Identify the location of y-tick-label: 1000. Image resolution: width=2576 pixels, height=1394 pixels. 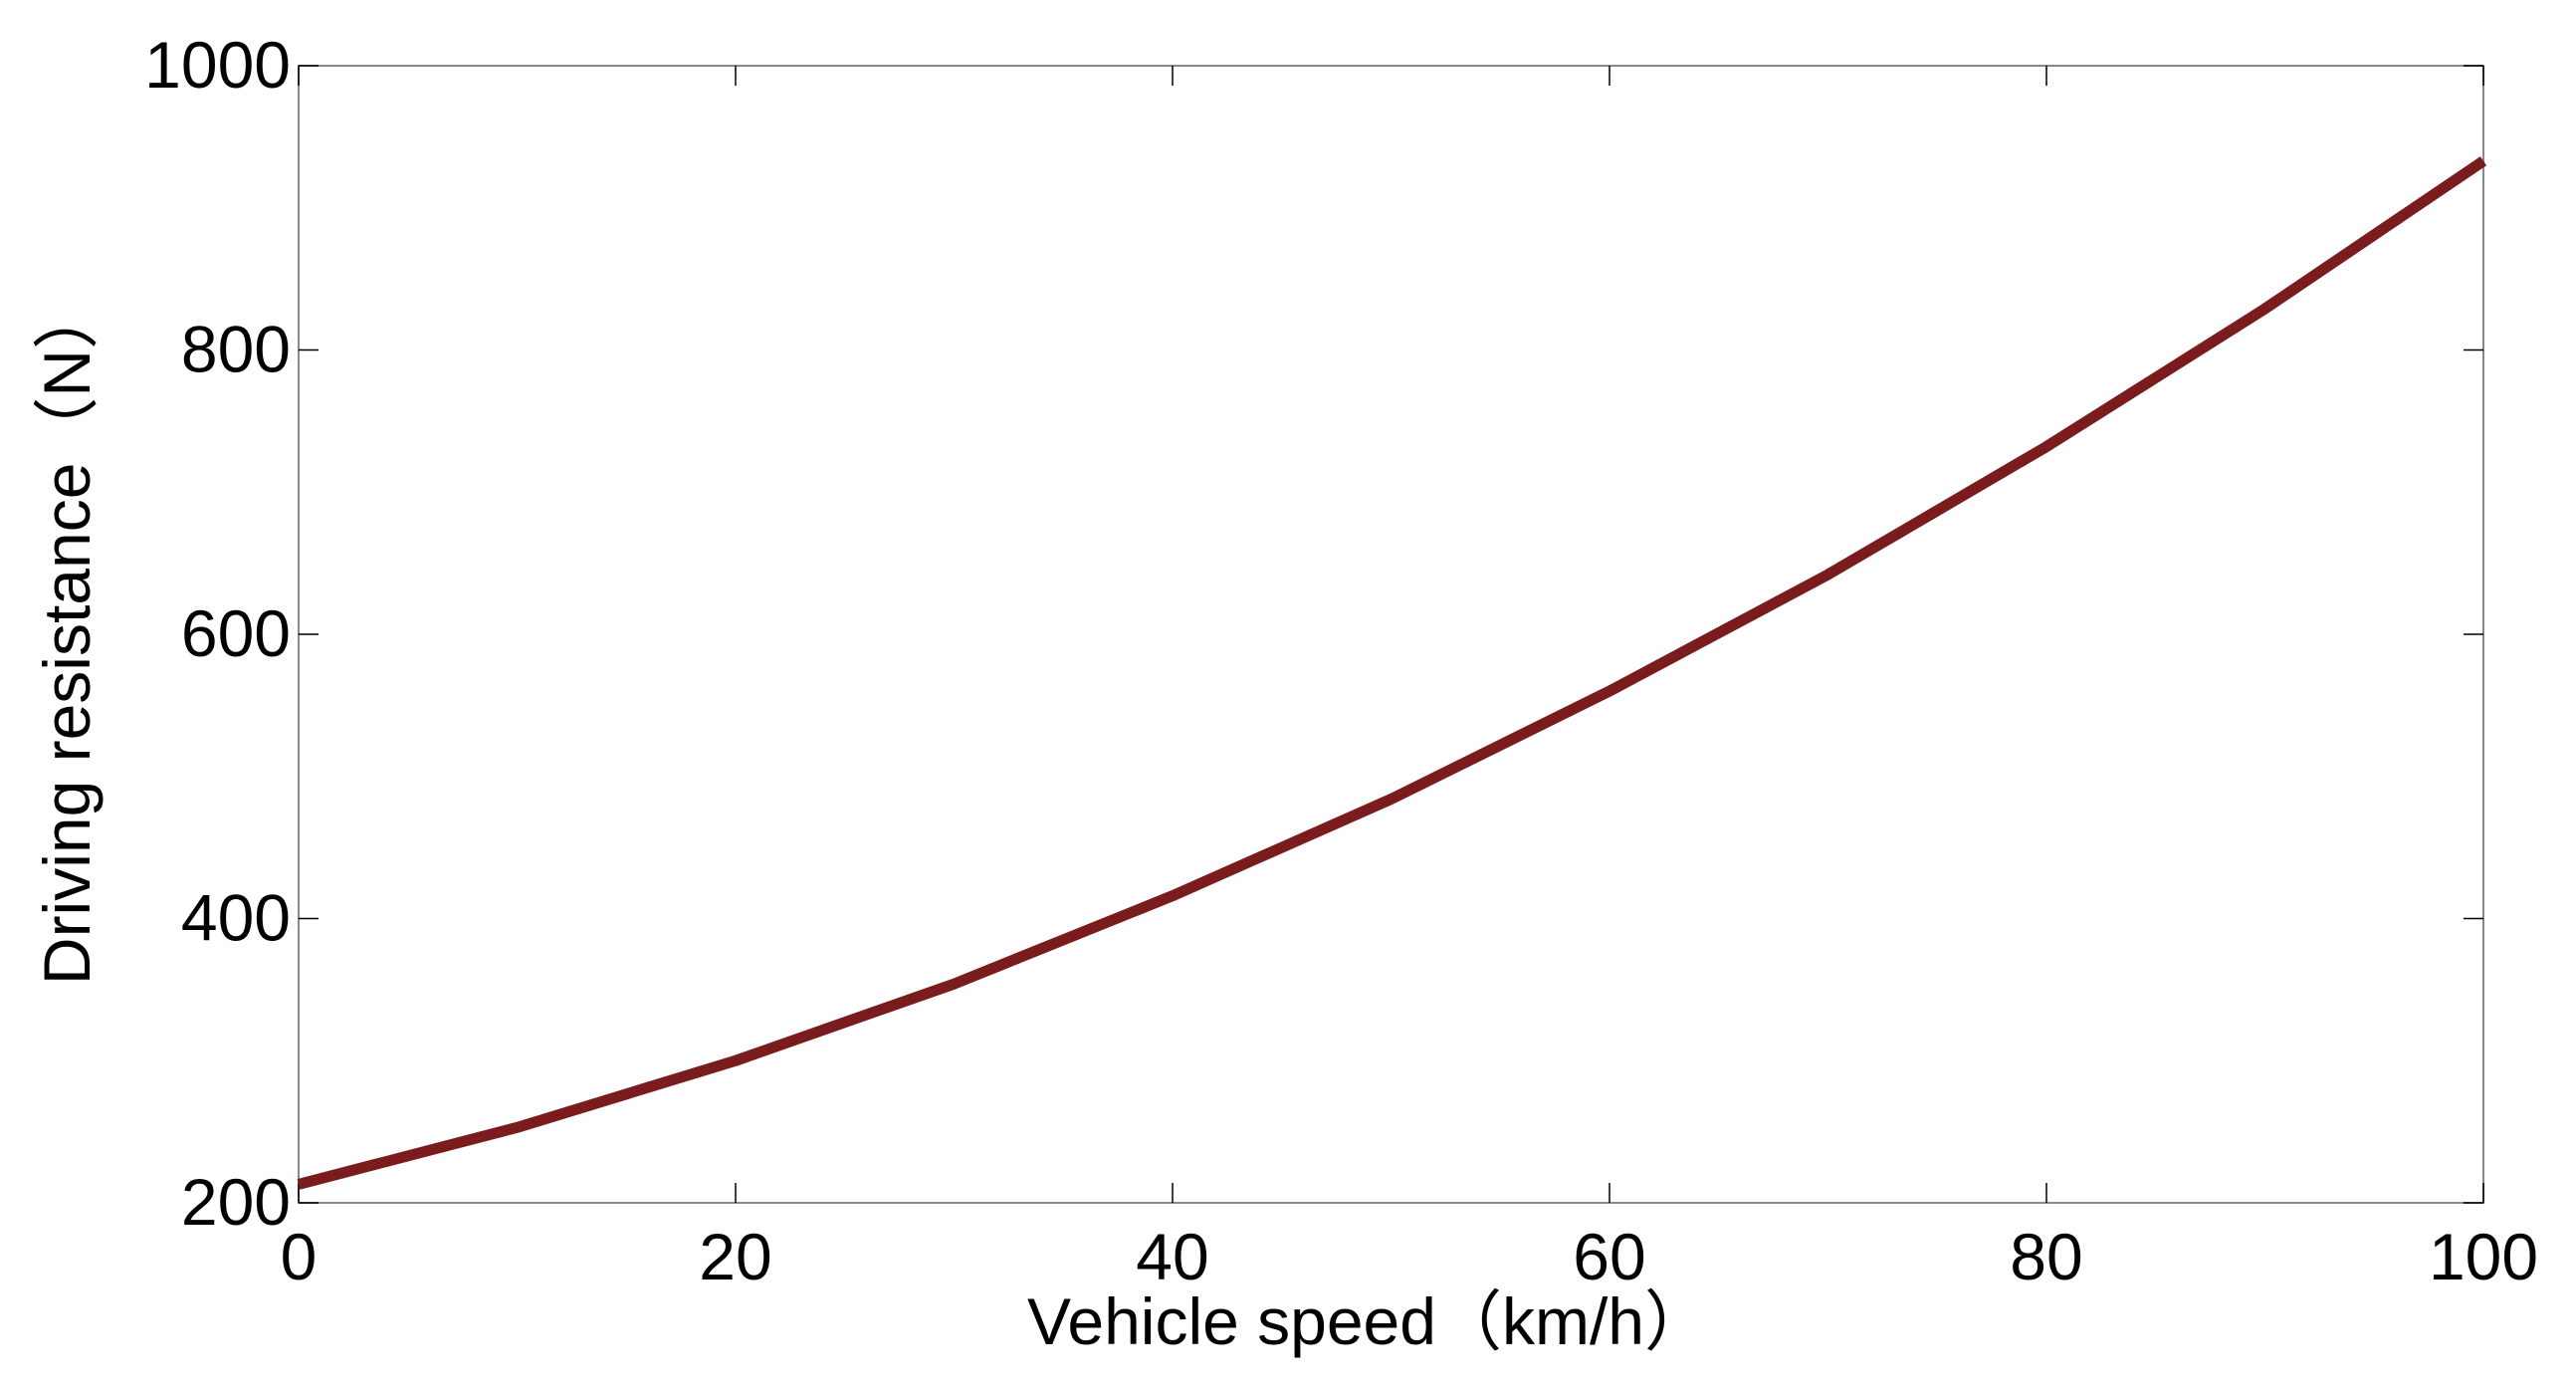
(217, 65).